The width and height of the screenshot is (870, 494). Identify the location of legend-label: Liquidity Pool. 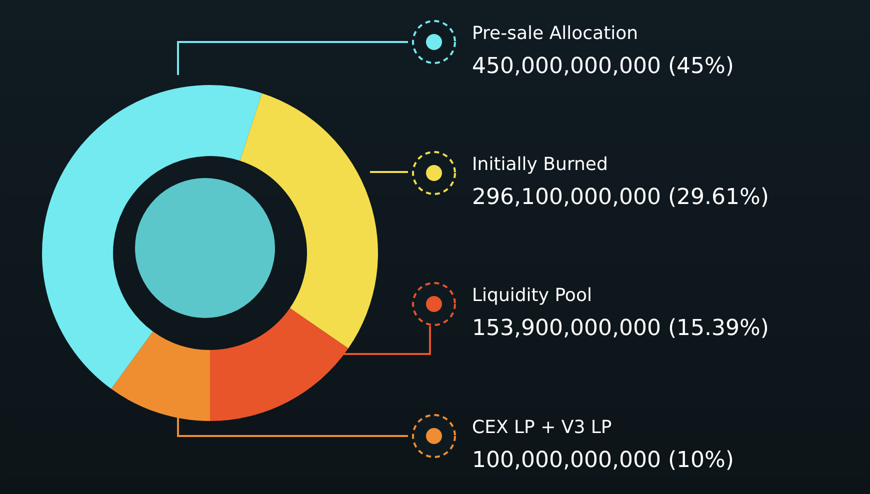
(532, 296).